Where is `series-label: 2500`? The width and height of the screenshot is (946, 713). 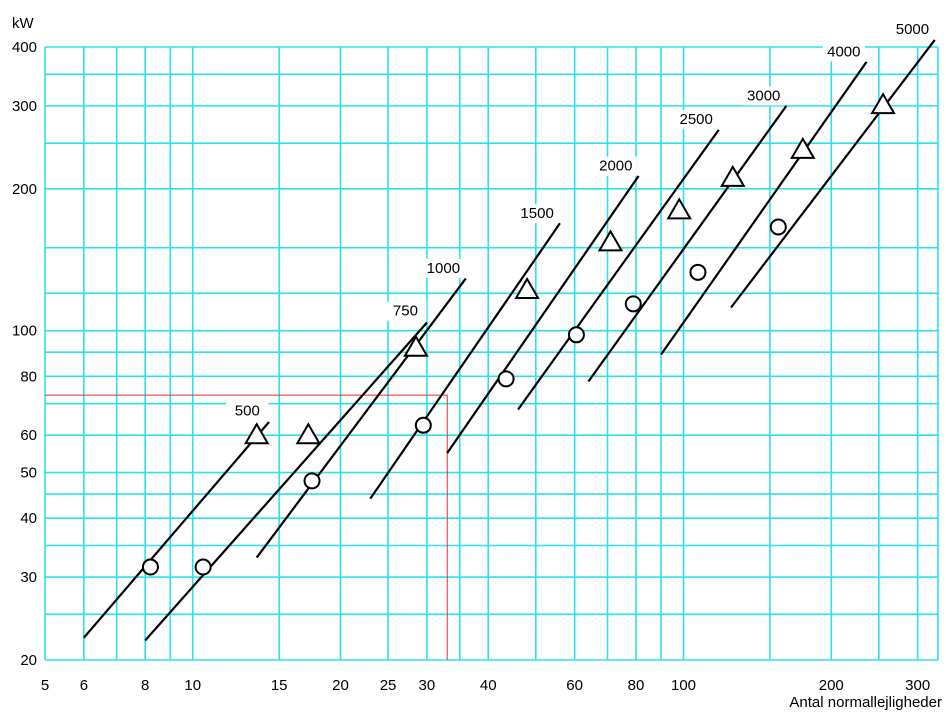 series-label: 2500 is located at coordinates (695, 119).